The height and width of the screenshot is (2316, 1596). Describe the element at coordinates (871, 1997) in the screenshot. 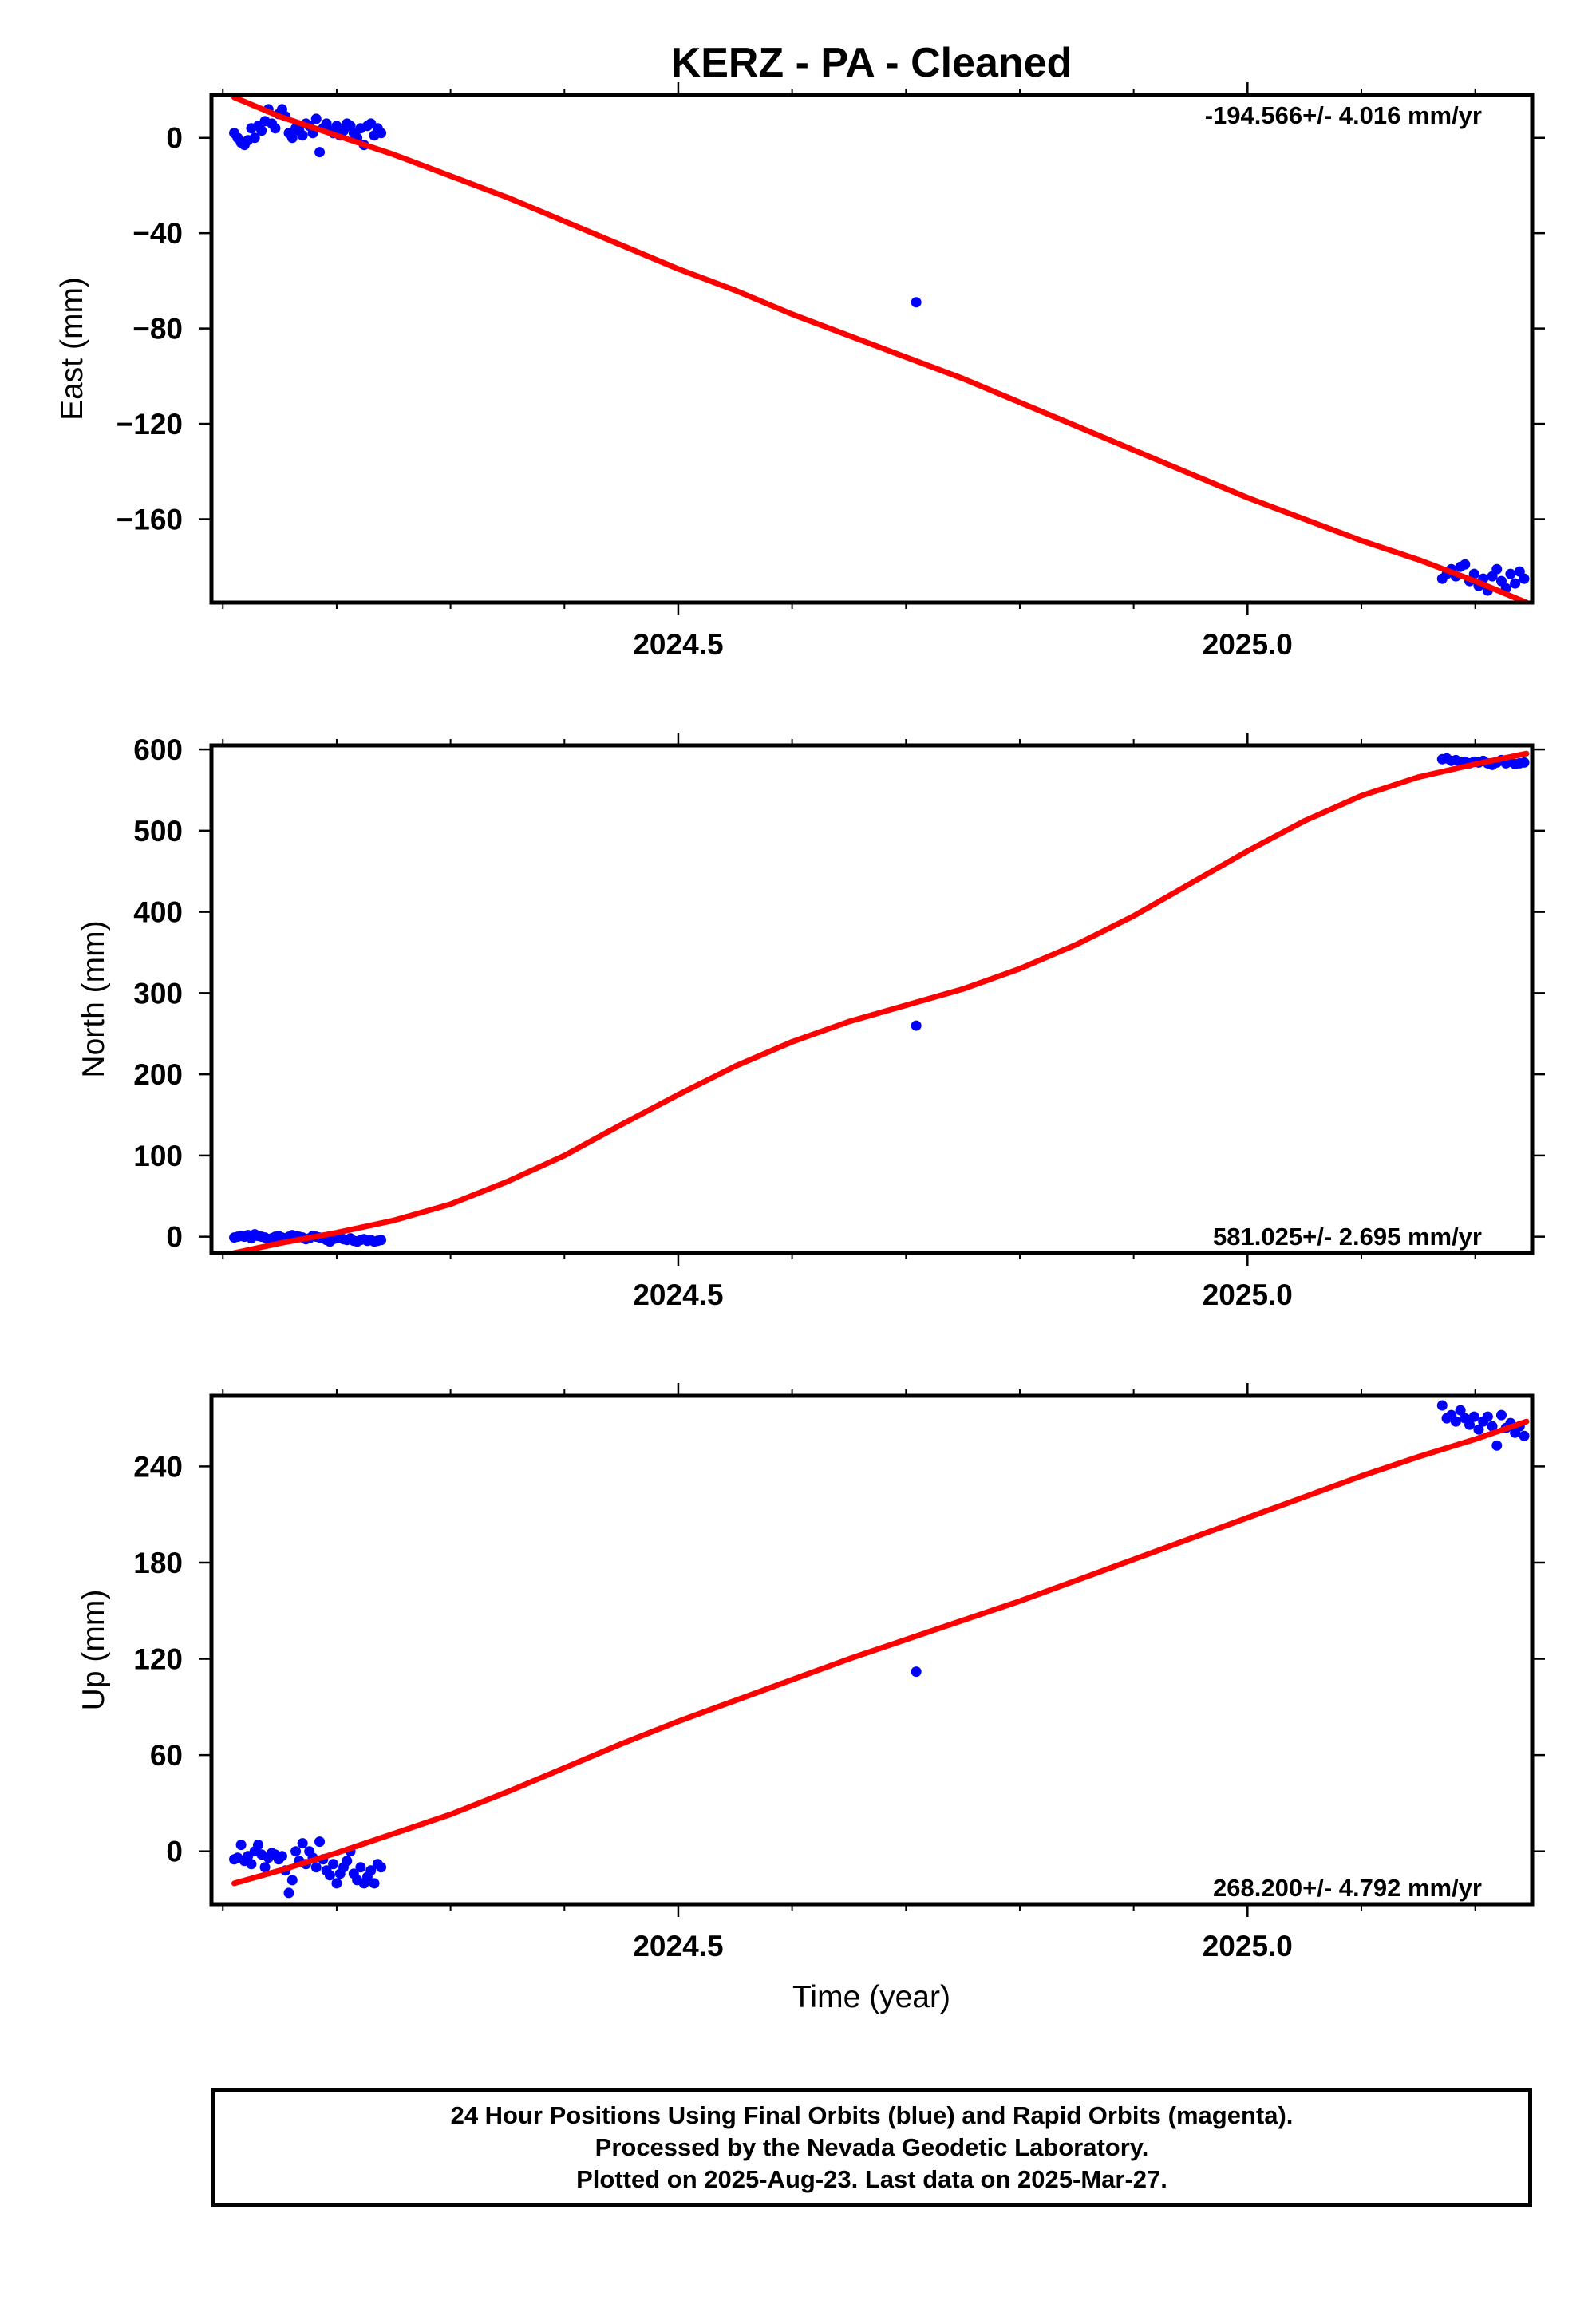

I see `x-axis-title: Time (year)` at that location.